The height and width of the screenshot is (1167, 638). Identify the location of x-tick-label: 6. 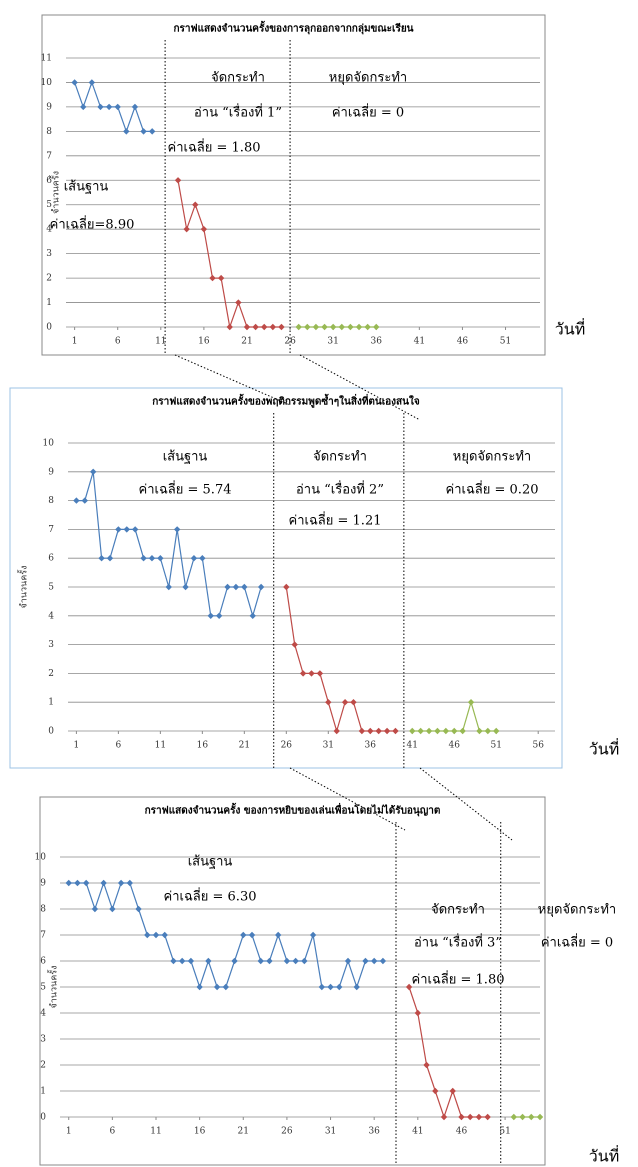
(118, 342).